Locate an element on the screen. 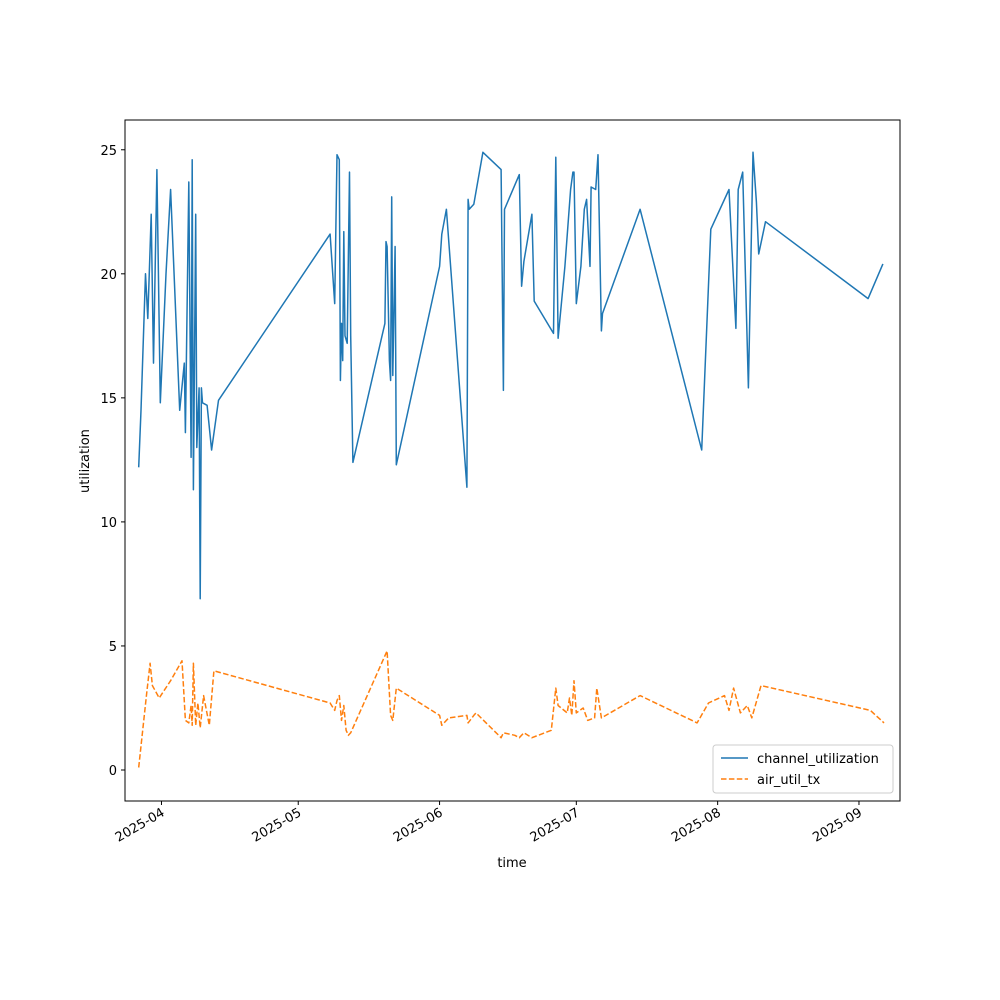 This screenshot has height=1000, width=1000. x-axis-label: time is located at coordinates (511, 863).